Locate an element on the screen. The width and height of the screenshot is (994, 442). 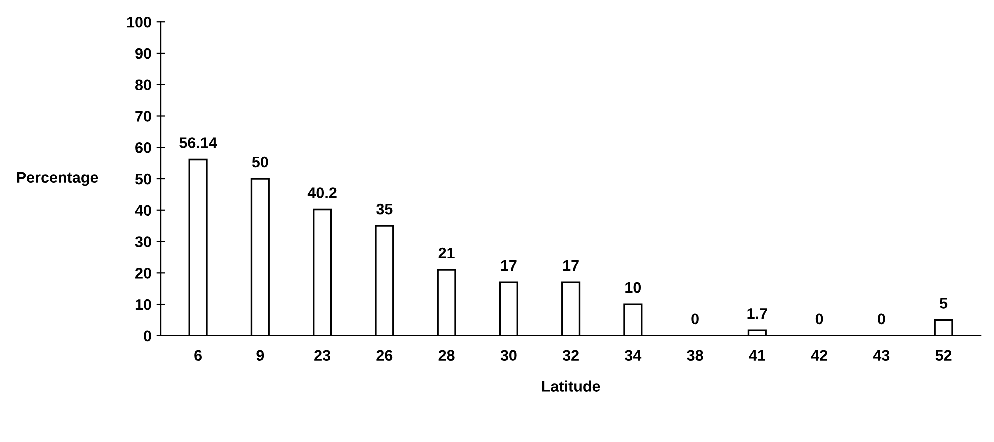
y-tick-label: 0 is located at coordinates (148, 336).